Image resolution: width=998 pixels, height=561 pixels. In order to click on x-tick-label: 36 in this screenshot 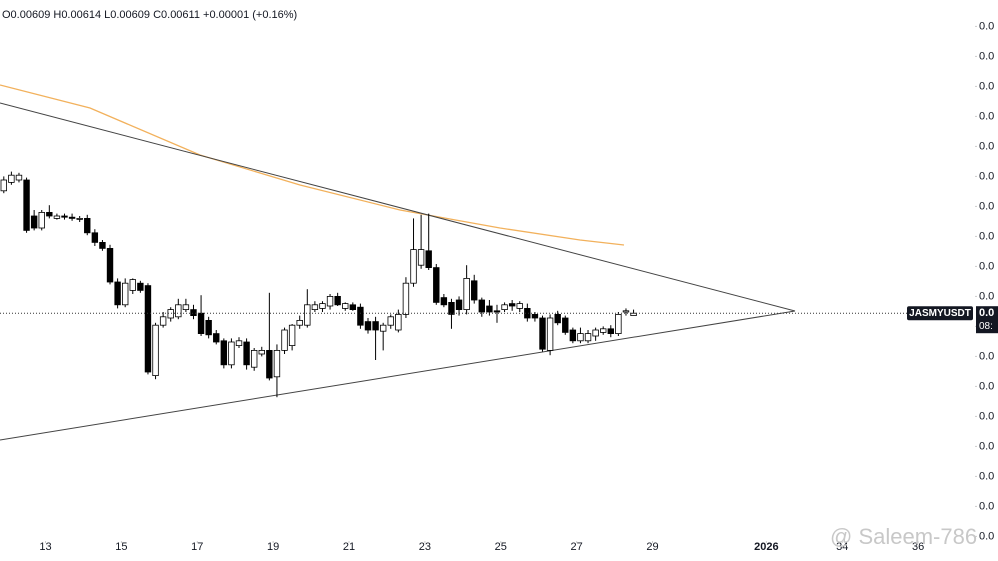, I will do `click(918, 547)`.